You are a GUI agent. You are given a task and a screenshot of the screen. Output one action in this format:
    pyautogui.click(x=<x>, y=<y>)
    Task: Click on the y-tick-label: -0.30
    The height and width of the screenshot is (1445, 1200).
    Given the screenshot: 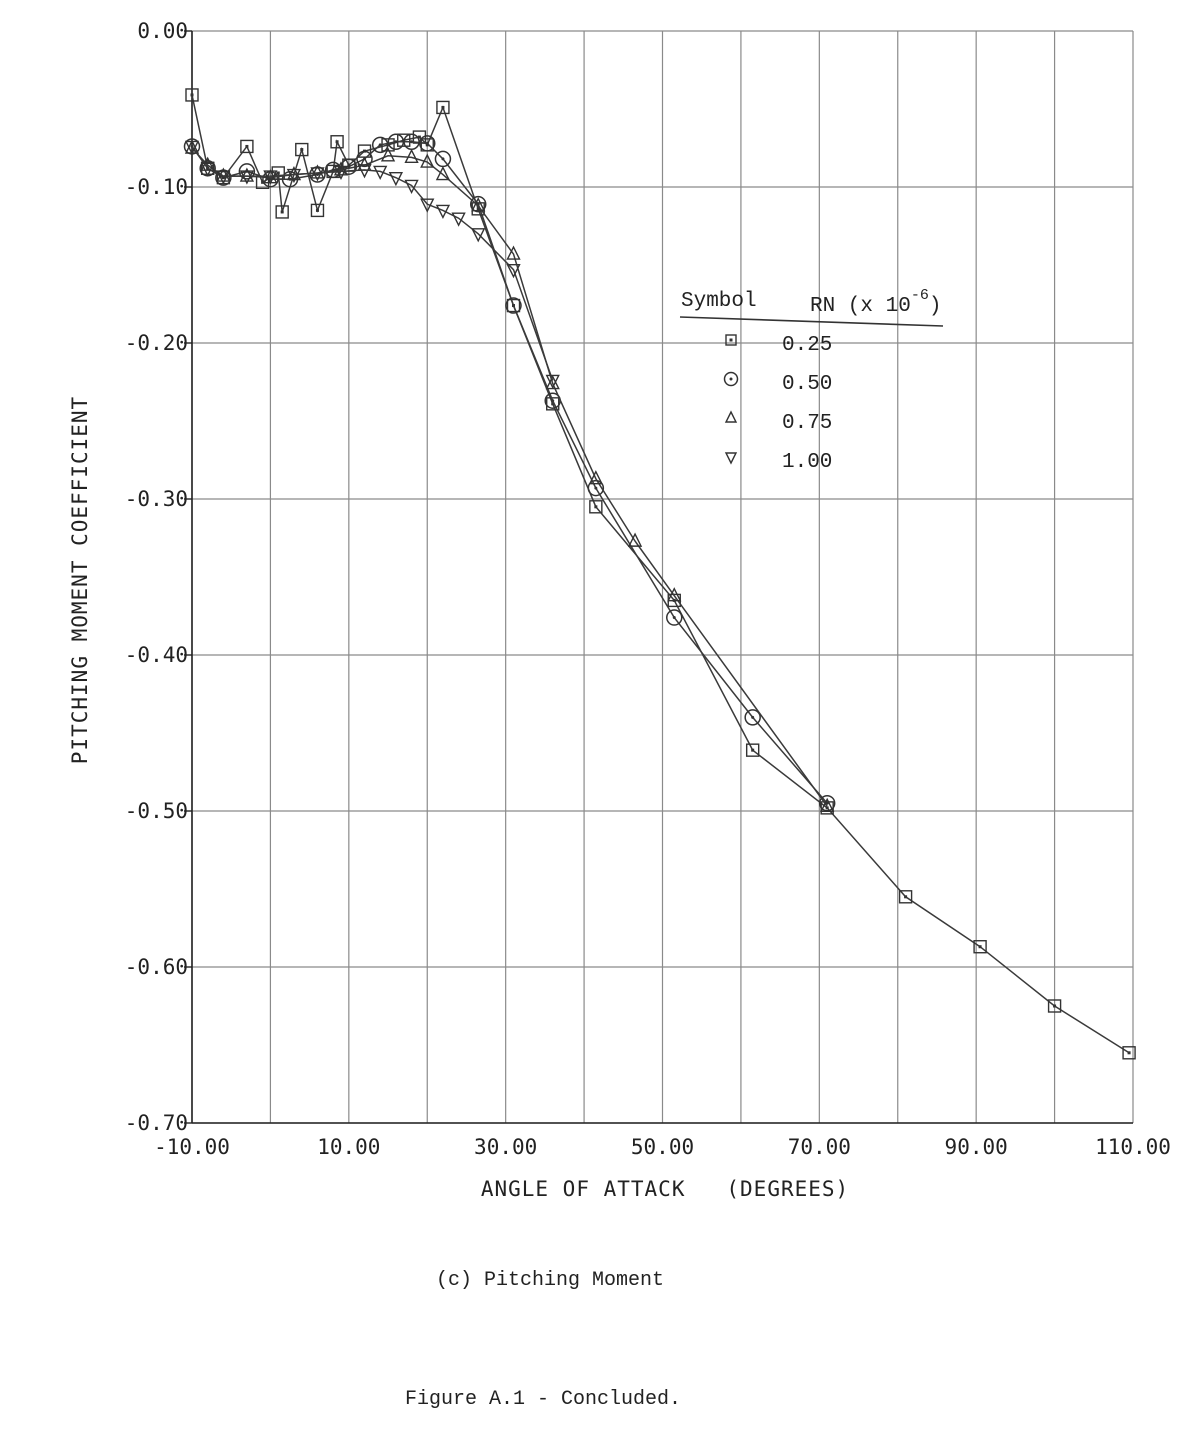 What is the action you would take?
    pyautogui.click(x=156, y=499)
    